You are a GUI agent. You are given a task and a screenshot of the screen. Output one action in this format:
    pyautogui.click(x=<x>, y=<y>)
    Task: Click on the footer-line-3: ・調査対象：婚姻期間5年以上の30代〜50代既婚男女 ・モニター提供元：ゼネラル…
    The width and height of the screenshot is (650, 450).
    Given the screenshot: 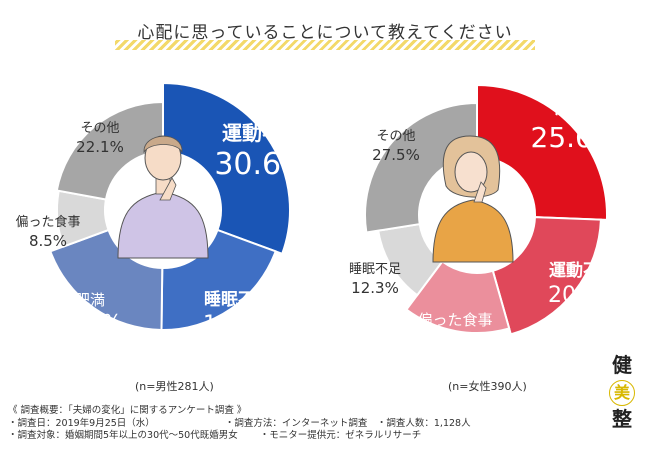 What is the action you would take?
    pyautogui.click(x=239, y=436)
    